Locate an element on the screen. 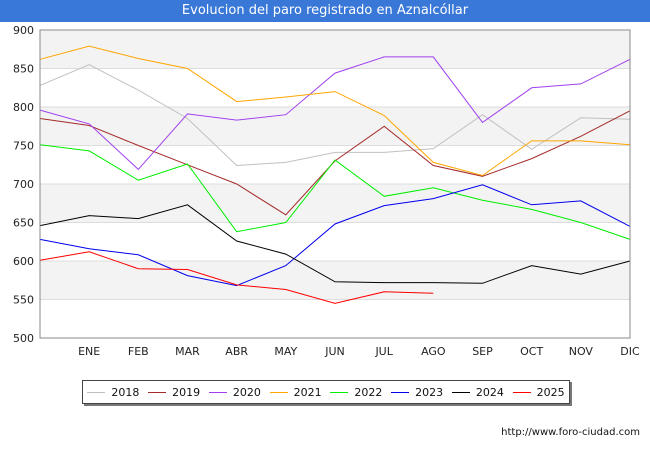 This screenshot has width=650, height=450. y-tick-label: 800 is located at coordinates (23, 107).